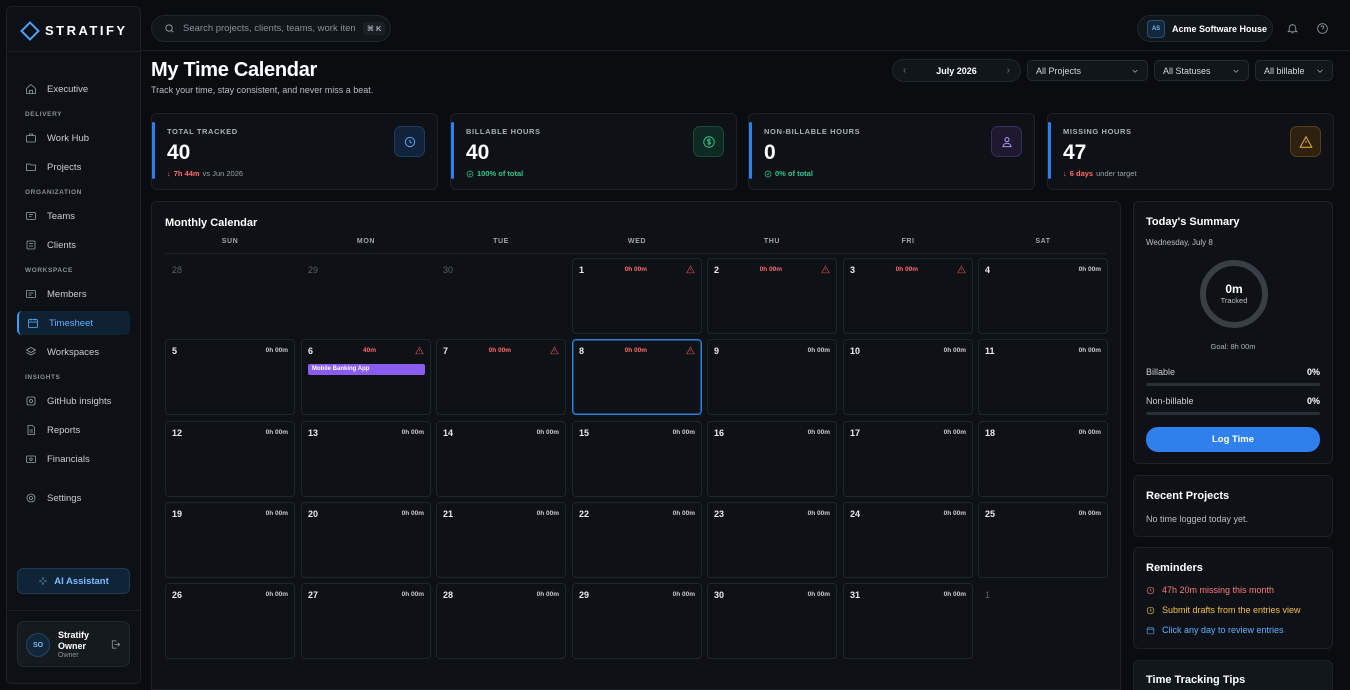 The image size is (1350, 690). What do you see at coordinates (1043, 377) in the screenshot?
I see `calendar-day: 11 0h 00m` at bounding box center [1043, 377].